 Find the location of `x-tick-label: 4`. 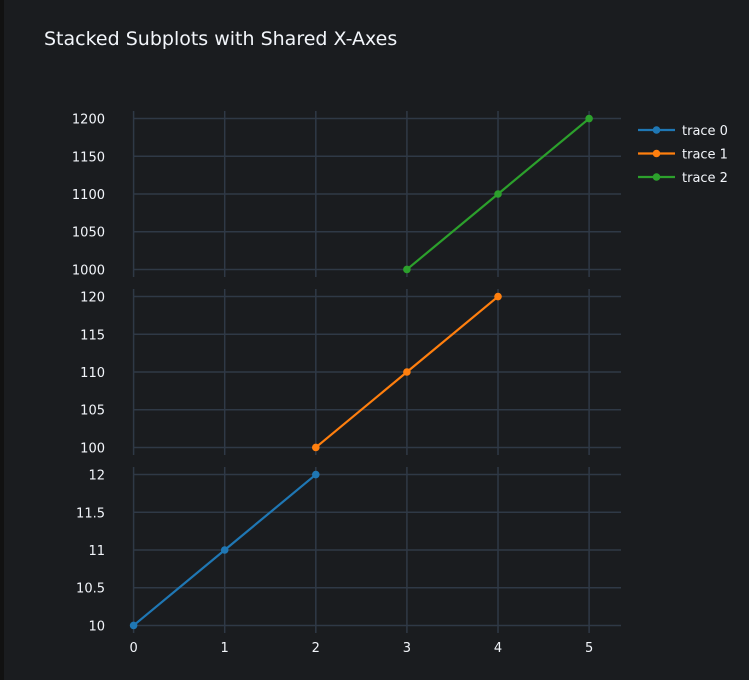

x-tick-label: 4 is located at coordinates (498, 648).